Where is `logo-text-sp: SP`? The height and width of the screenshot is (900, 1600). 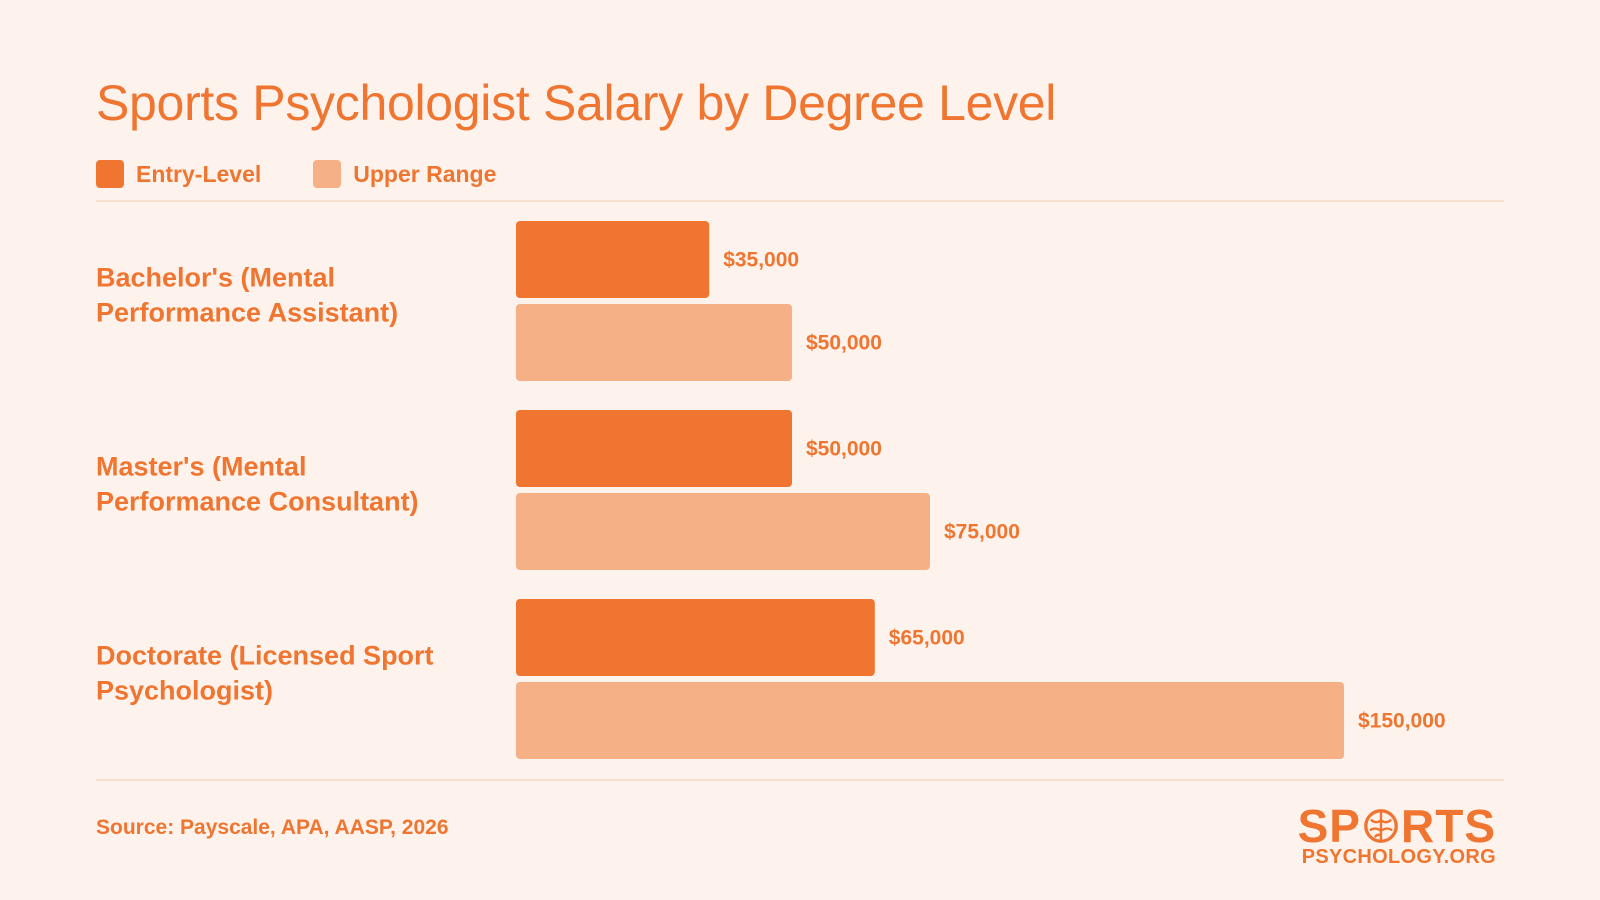 logo-text-sp: SP is located at coordinates (1329, 826).